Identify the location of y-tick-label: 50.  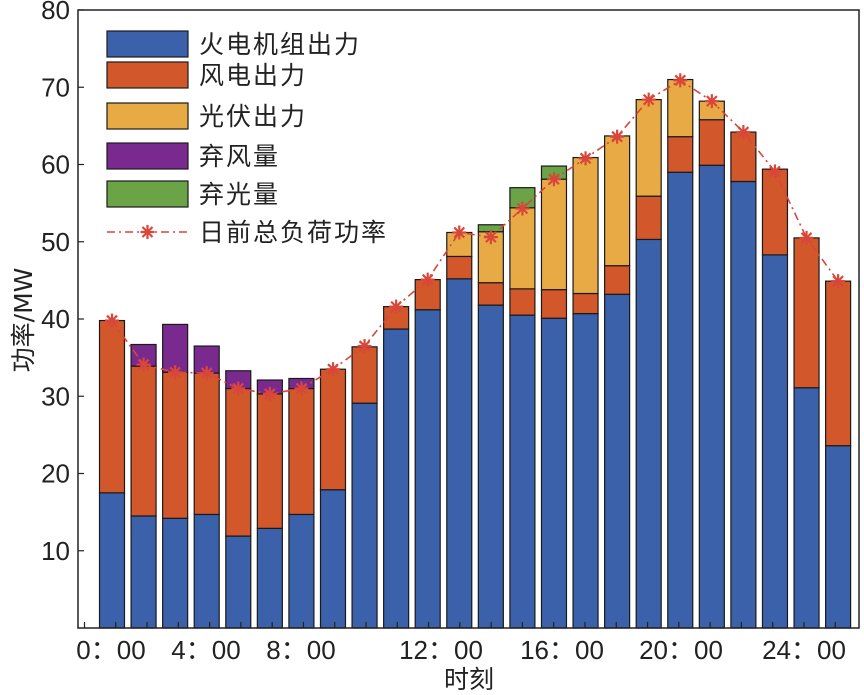
(55, 242).